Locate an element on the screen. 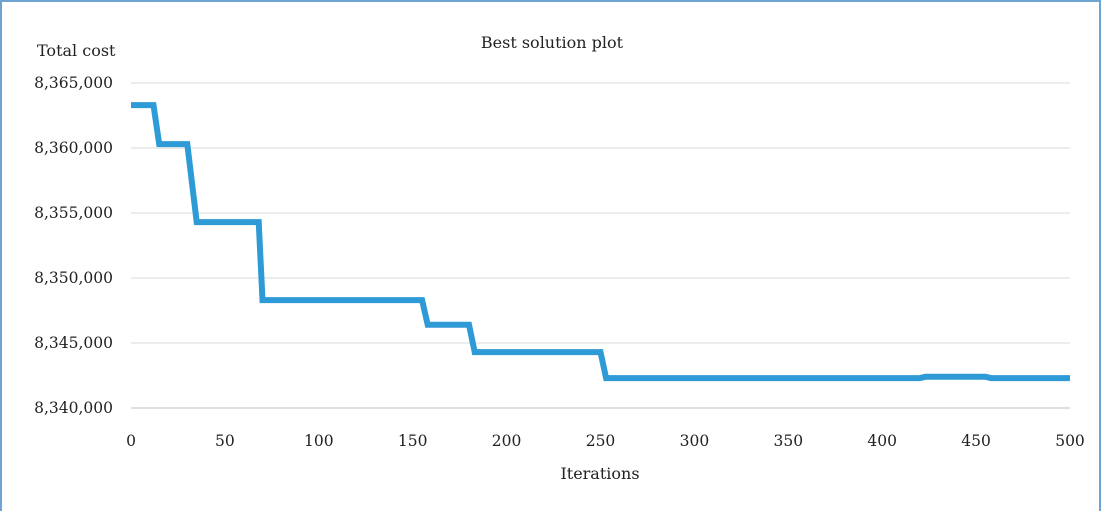 The height and width of the screenshot is (514, 1104). x-tick-label: 150 is located at coordinates (413, 441).